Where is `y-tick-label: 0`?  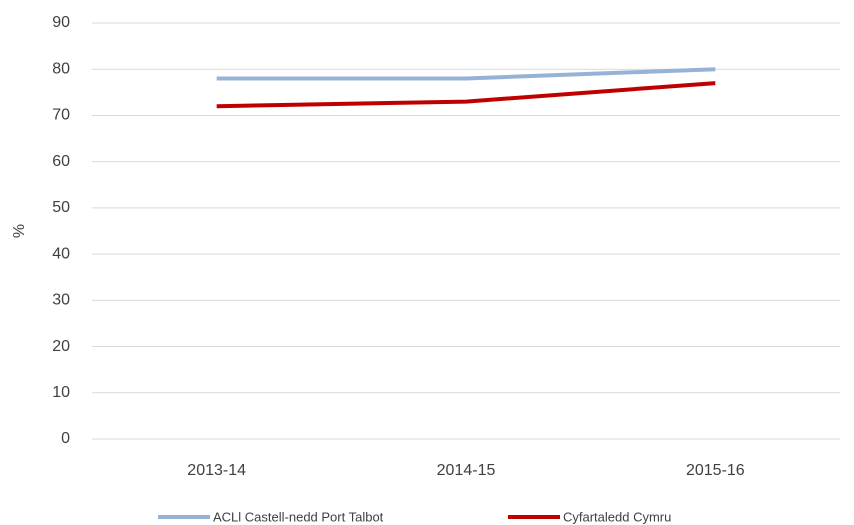 y-tick-label: 0 is located at coordinates (65, 438).